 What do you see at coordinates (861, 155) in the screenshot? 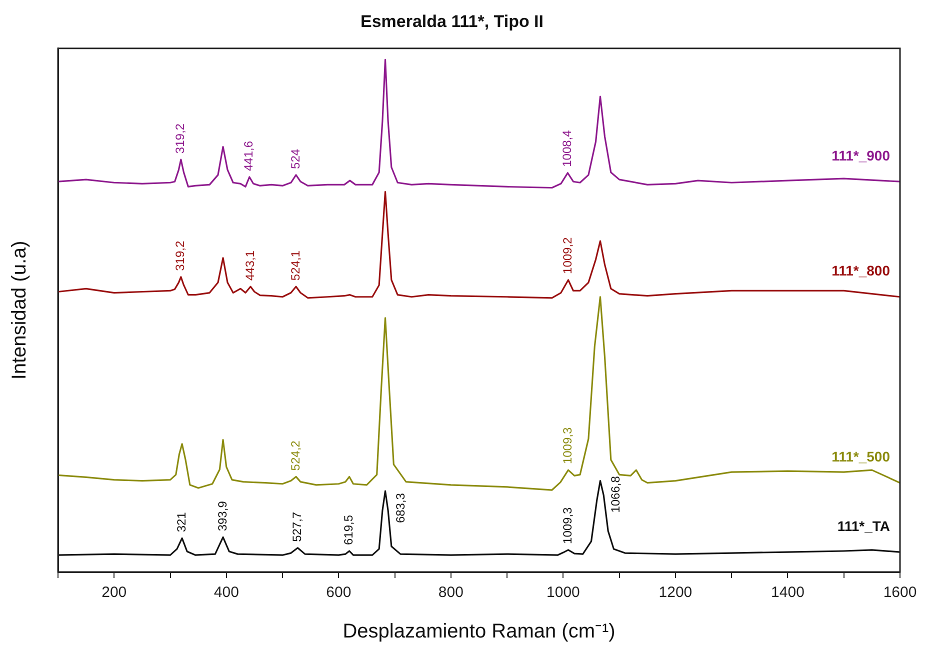
I see `series-label: 111*_900` at bounding box center [861, 155].